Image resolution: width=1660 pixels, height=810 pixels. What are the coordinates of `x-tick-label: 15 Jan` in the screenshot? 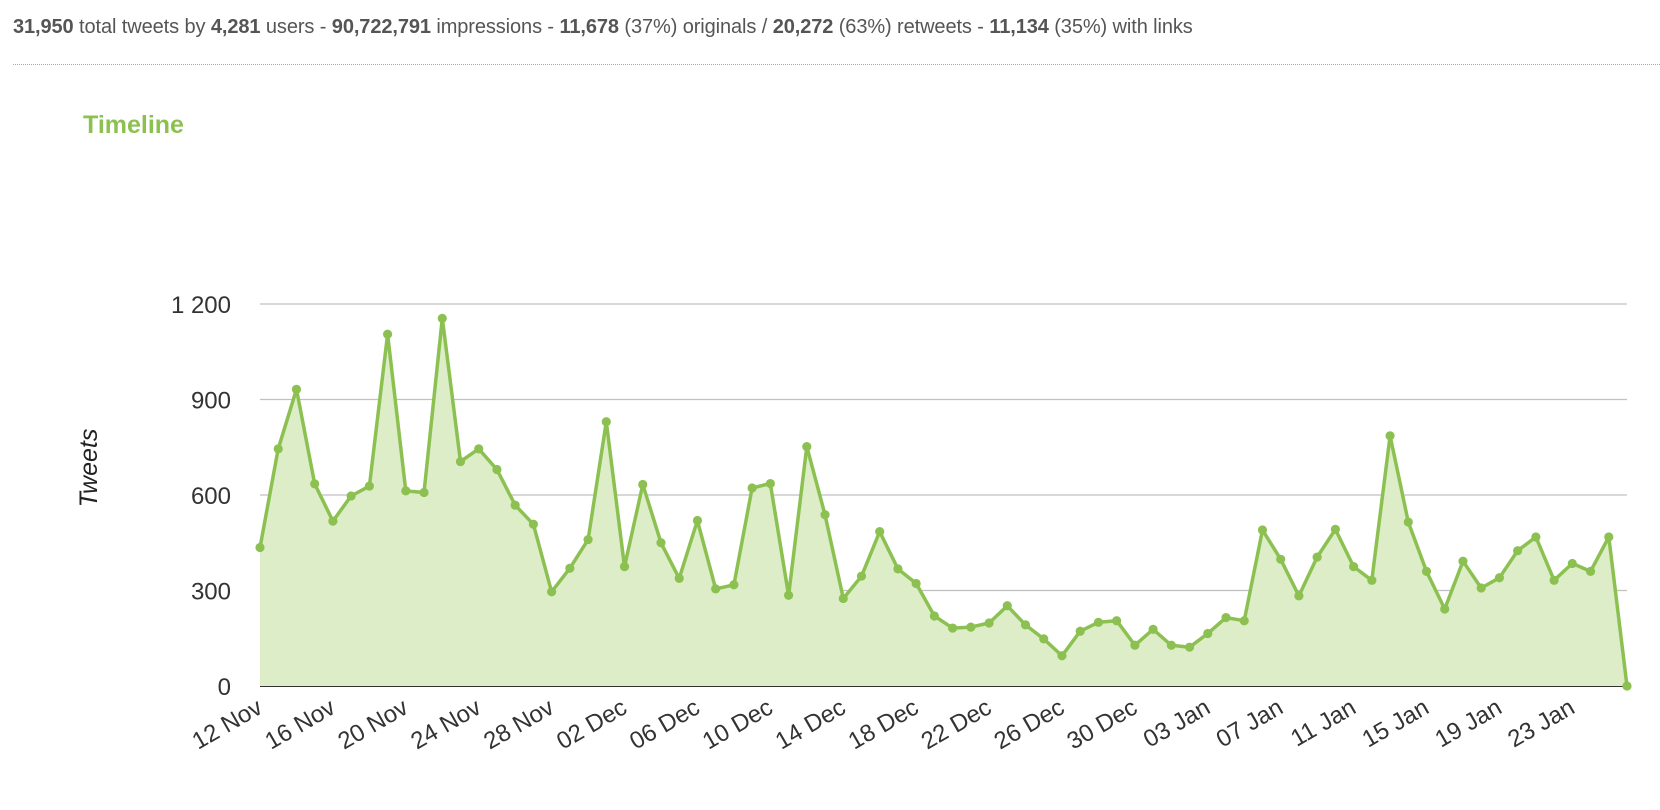 It's located at (1396, 723).